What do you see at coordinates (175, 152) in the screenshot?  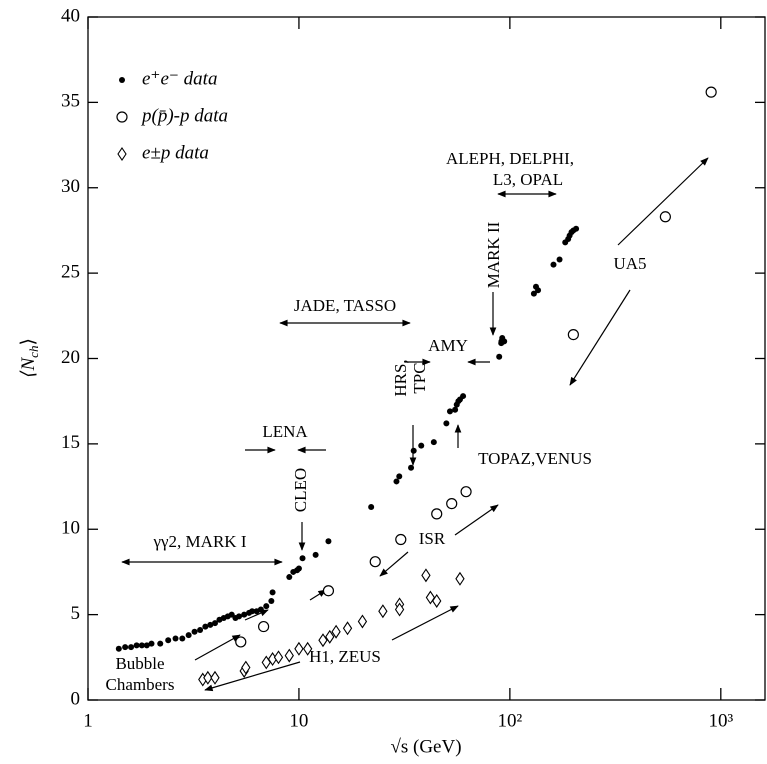 I see `legend-label: e±p data` at bounding box center [175, 152].